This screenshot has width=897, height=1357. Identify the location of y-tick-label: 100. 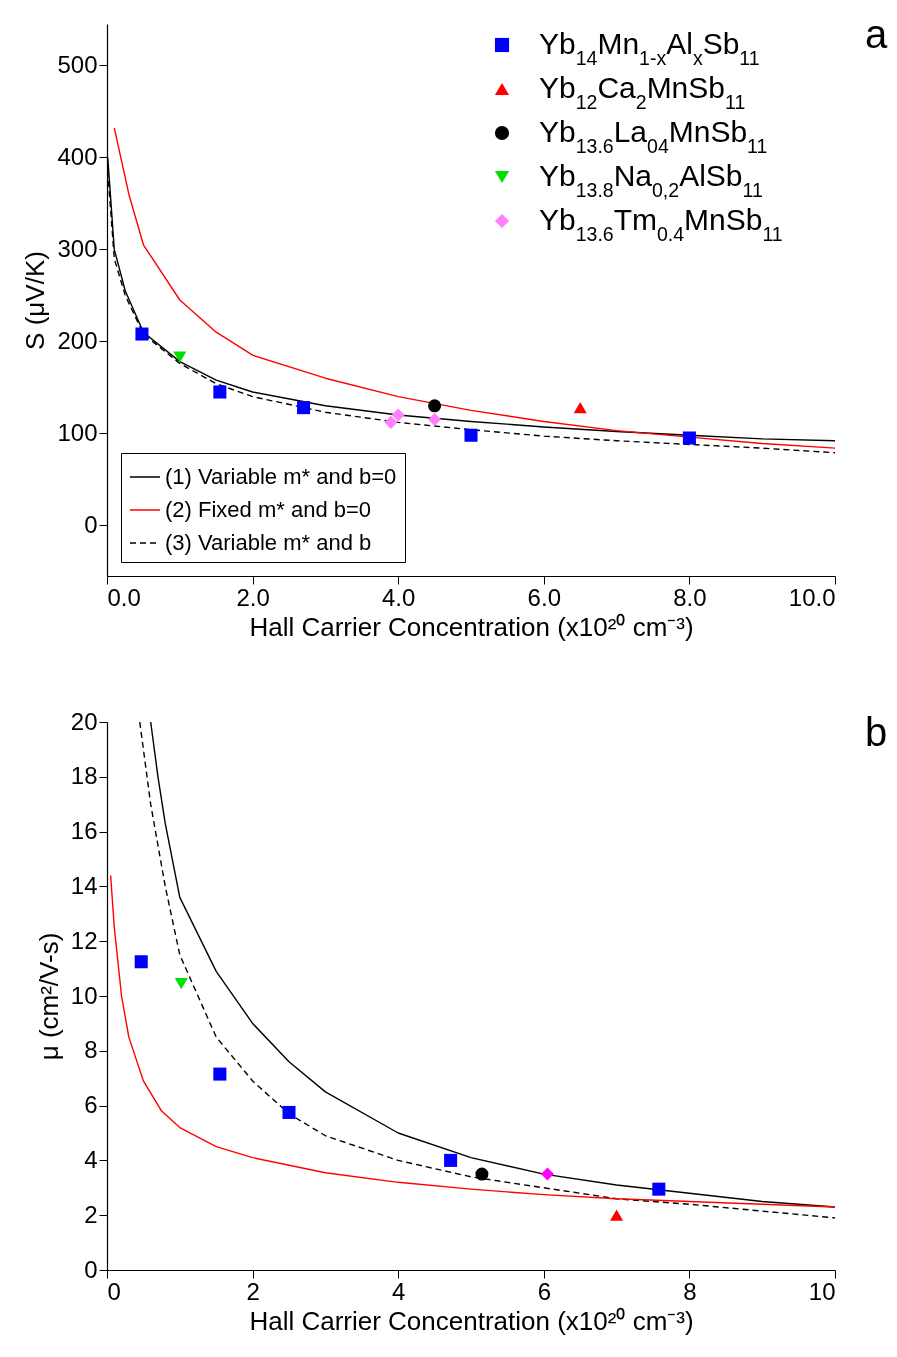
(77, 432).